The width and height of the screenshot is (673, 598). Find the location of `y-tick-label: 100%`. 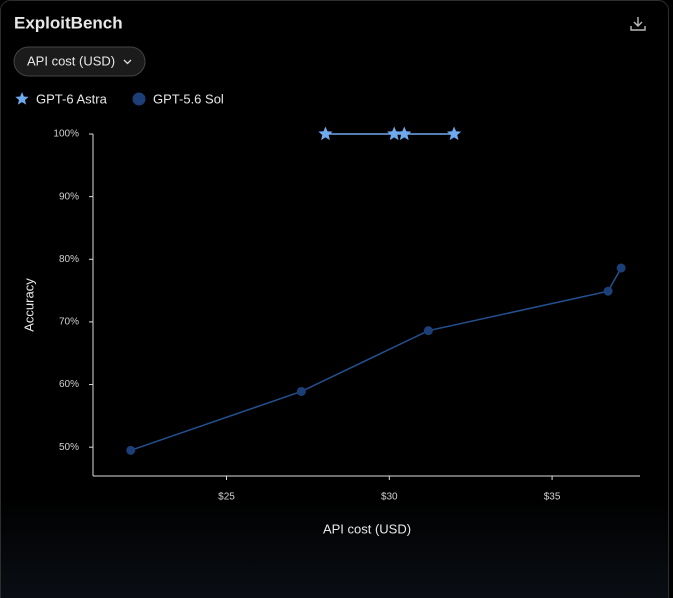

y-tick-label: 100% is located at coordinates (66, 134).